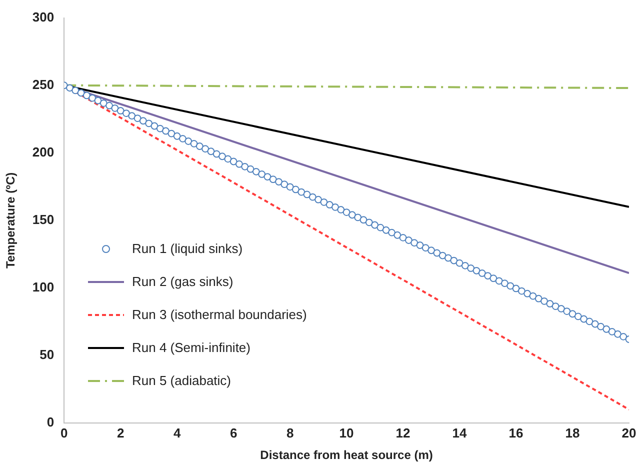 The width and height of the screenshot is (643, 467). What do you see at coordinates (43, 16) in the screenshot?
I see `y-tick-label: 300` at bounding box center [43, 16].